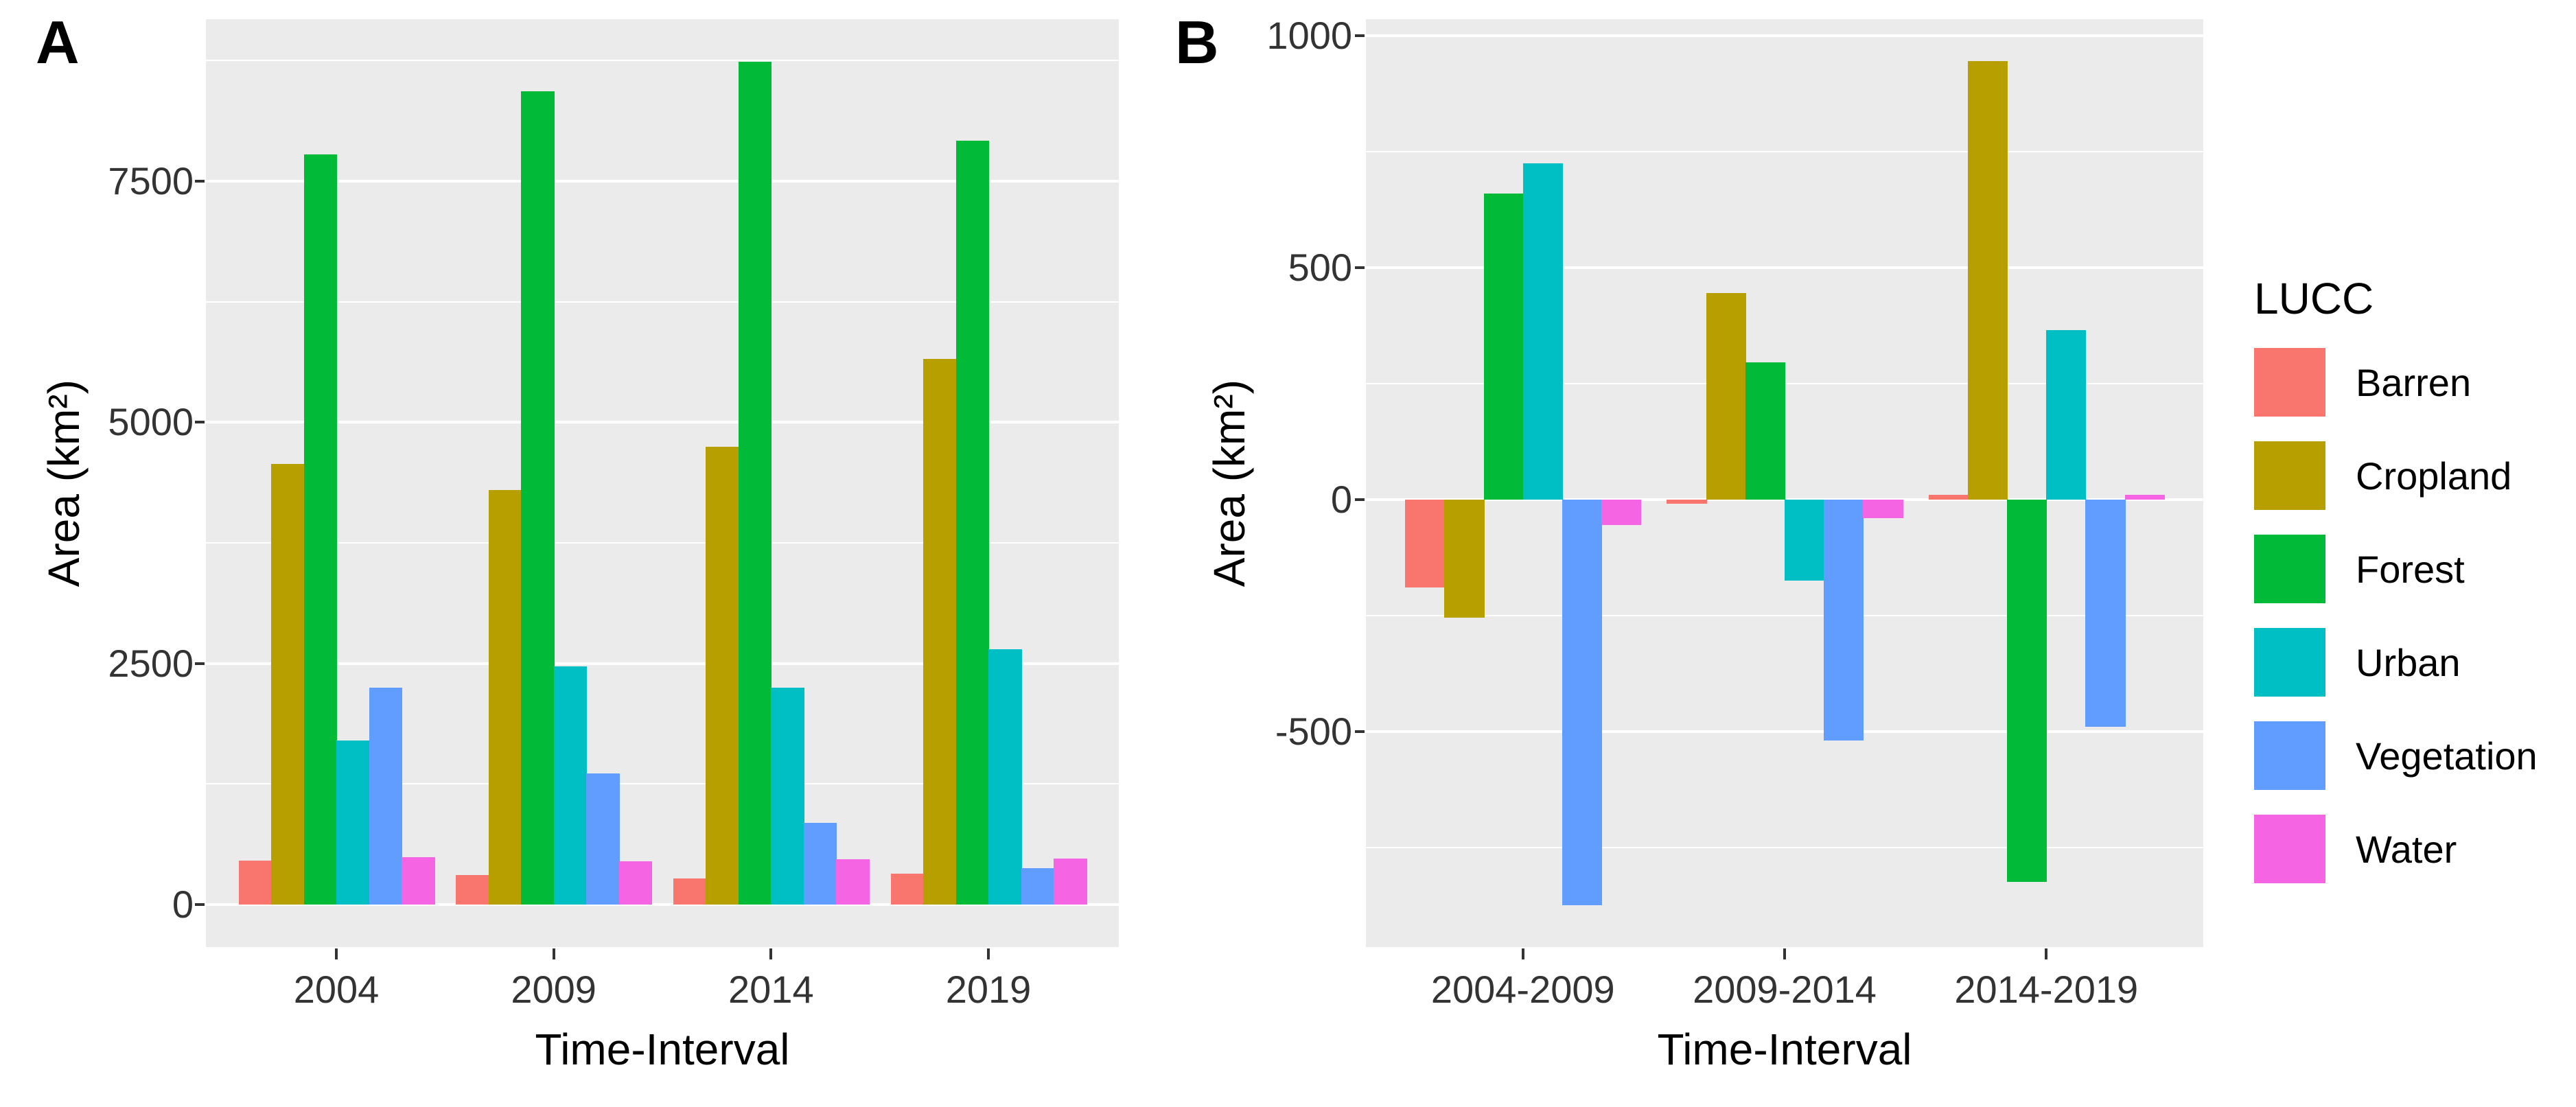 The height and width of the screenshot is (1107, 2576). What do you see at coordinates (1582, 702) in the screenshot?
I see `bar-vegetation-2004-2009` at bounding box center [1582, 702].